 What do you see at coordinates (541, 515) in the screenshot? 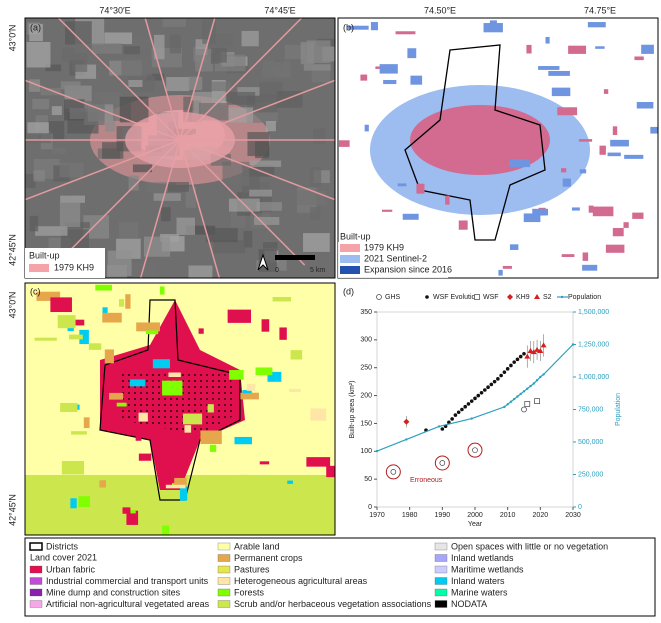
I see `x-tick-label: 2020` at bounding box center [541, 515].